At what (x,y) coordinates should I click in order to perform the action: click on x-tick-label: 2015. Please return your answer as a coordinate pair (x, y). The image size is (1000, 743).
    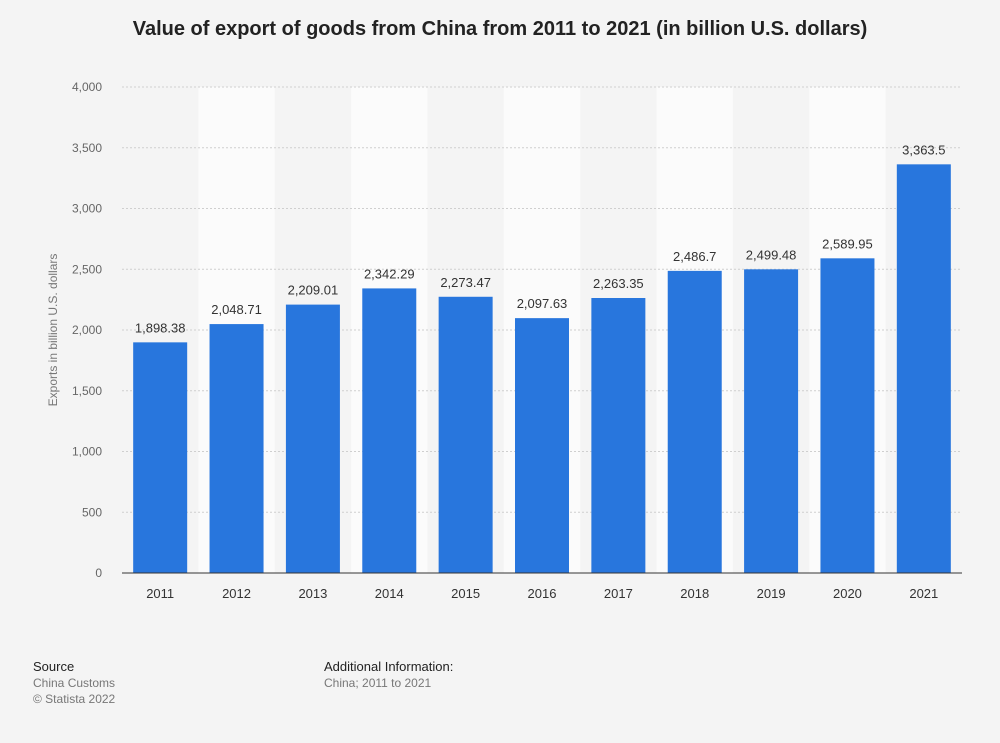
    Looking at the image, I should click on (465, 593).